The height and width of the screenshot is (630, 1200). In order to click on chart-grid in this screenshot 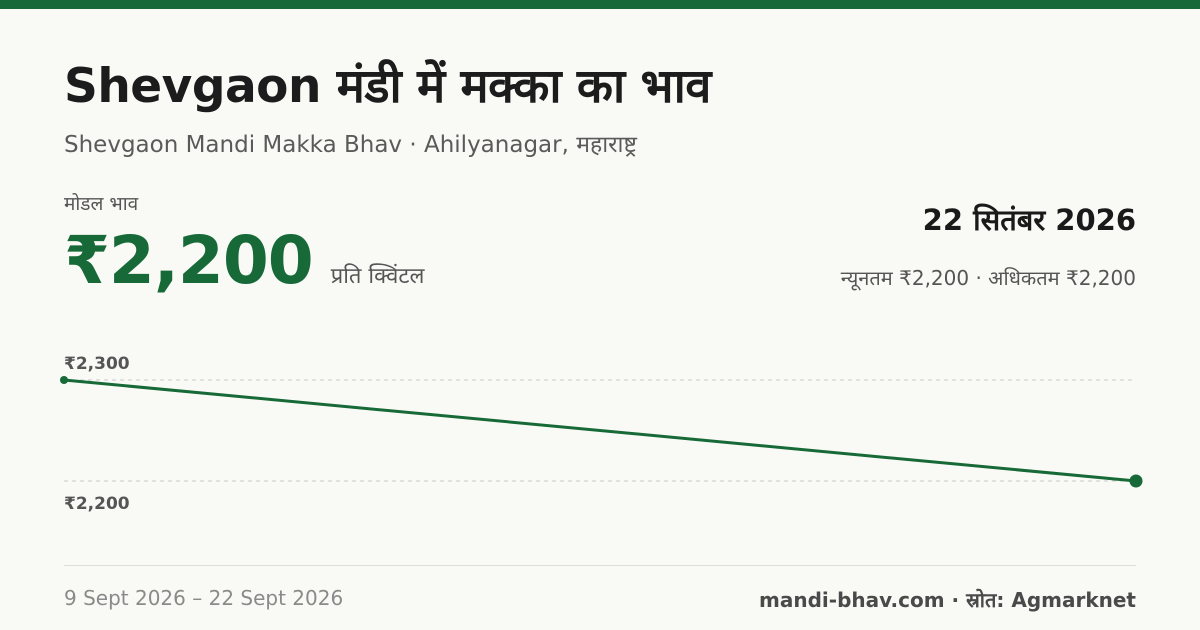, I will do `click(600, 430)`.